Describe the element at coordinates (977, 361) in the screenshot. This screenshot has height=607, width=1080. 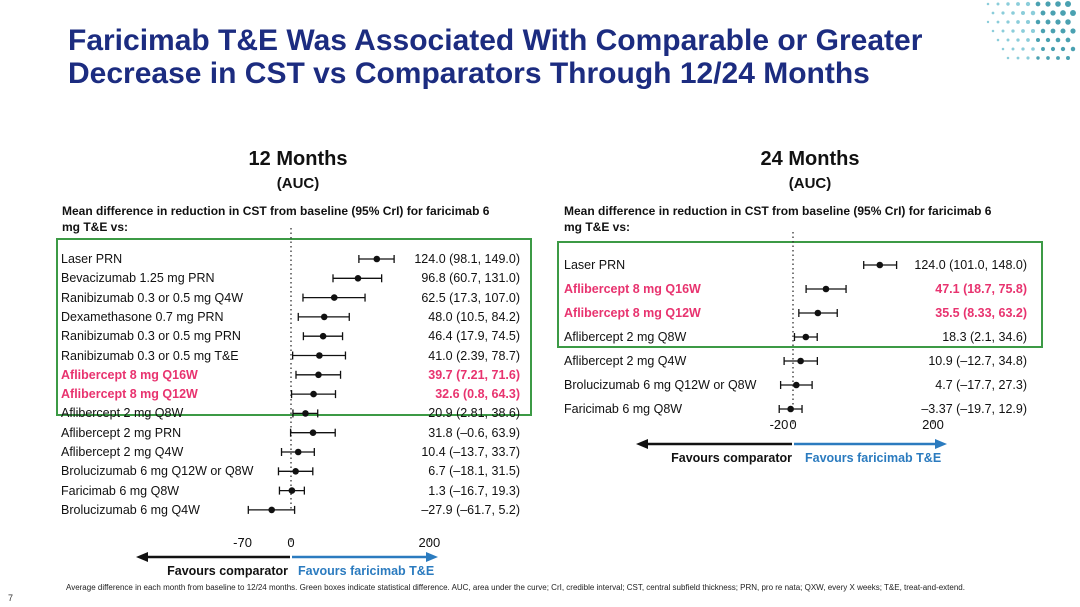
I see `estimate-value: 10.9 (–12.7, 34.8)` at that location.